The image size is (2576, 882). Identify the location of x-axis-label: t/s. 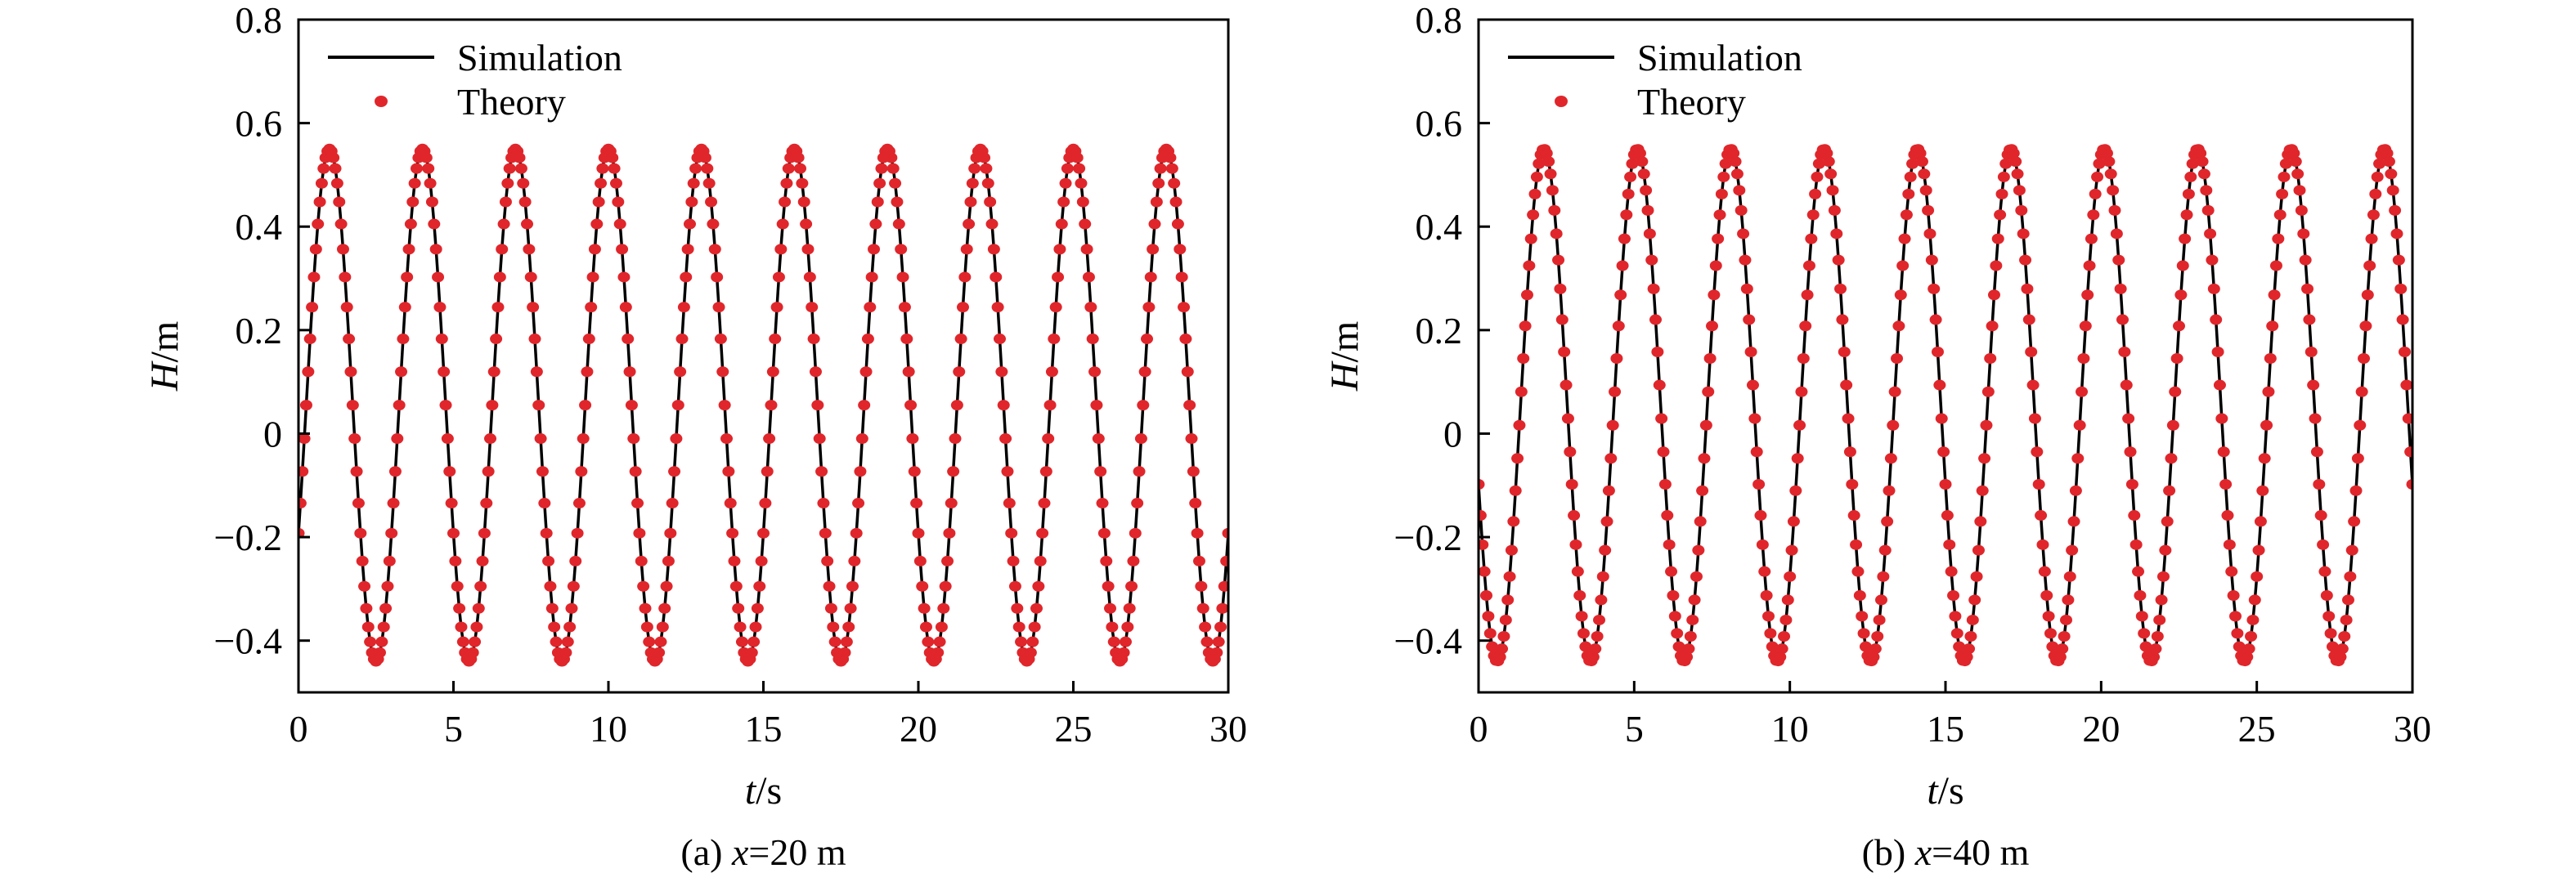
(764, 791).